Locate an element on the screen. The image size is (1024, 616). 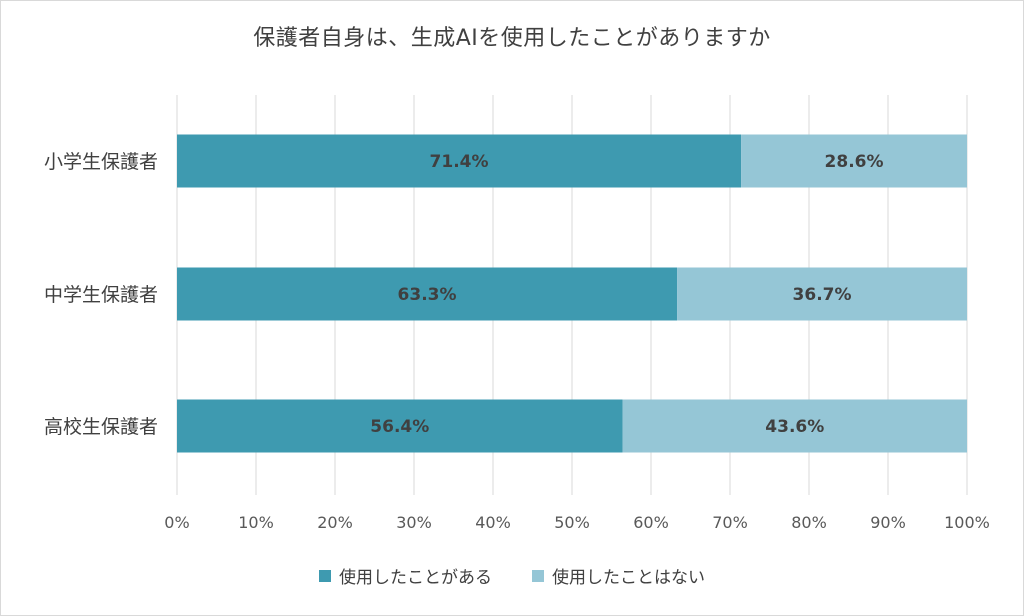
data-label: 71.4% is located at coordinates (459, 162).